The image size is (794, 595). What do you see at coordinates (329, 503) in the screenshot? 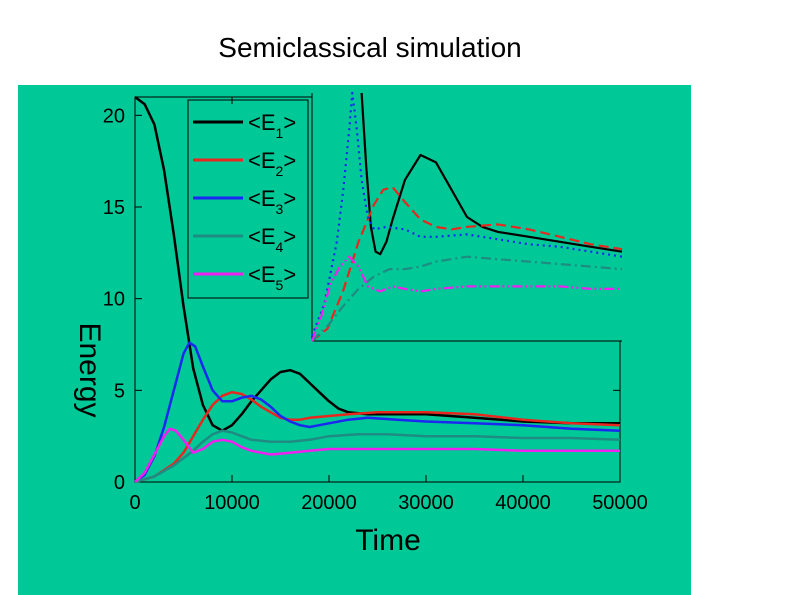
I see `x-tick-label: 20000` at bounding box center [329, 503].